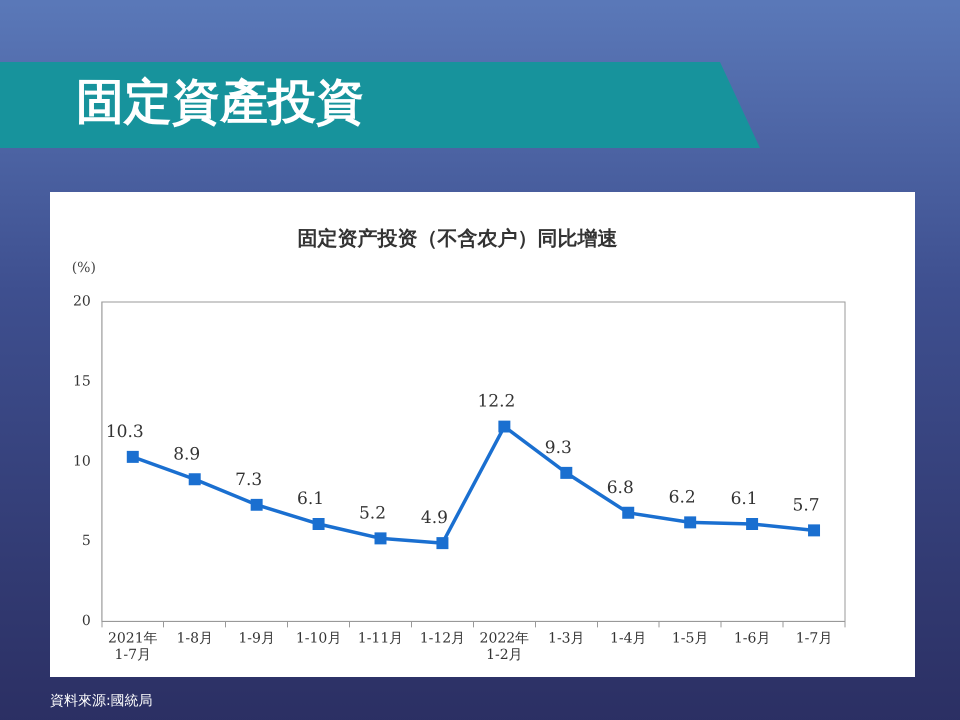  Describe the element at coordinates (381, 638) in the screenshot. I see `x-tick-label: 1-11月` at that location.